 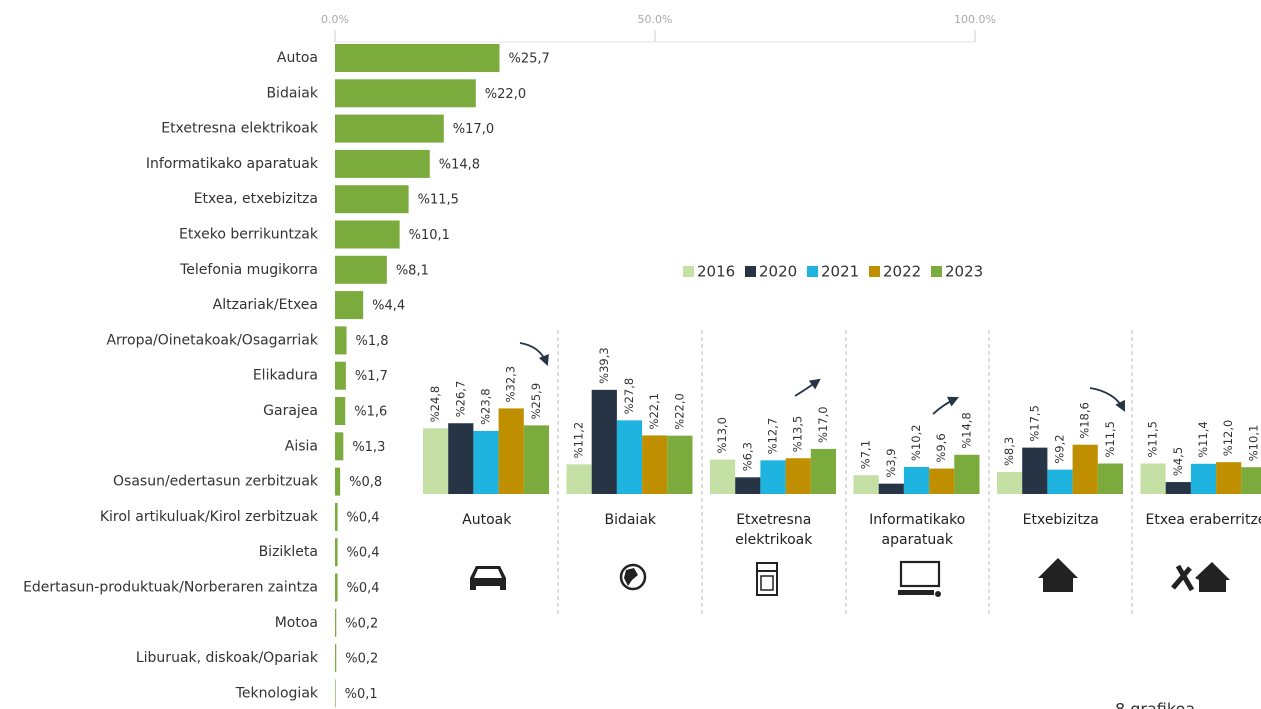 What do you see at coordinates (629, 396) in the screenshot?
I see `value-label: %27,8` at bounding box center [629, 396].